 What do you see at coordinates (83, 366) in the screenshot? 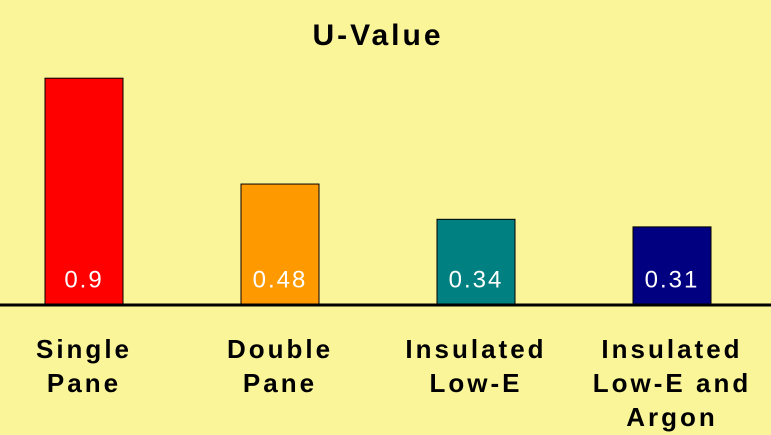
I see `category-label: Single Pane` at bounding box center [83, 366].